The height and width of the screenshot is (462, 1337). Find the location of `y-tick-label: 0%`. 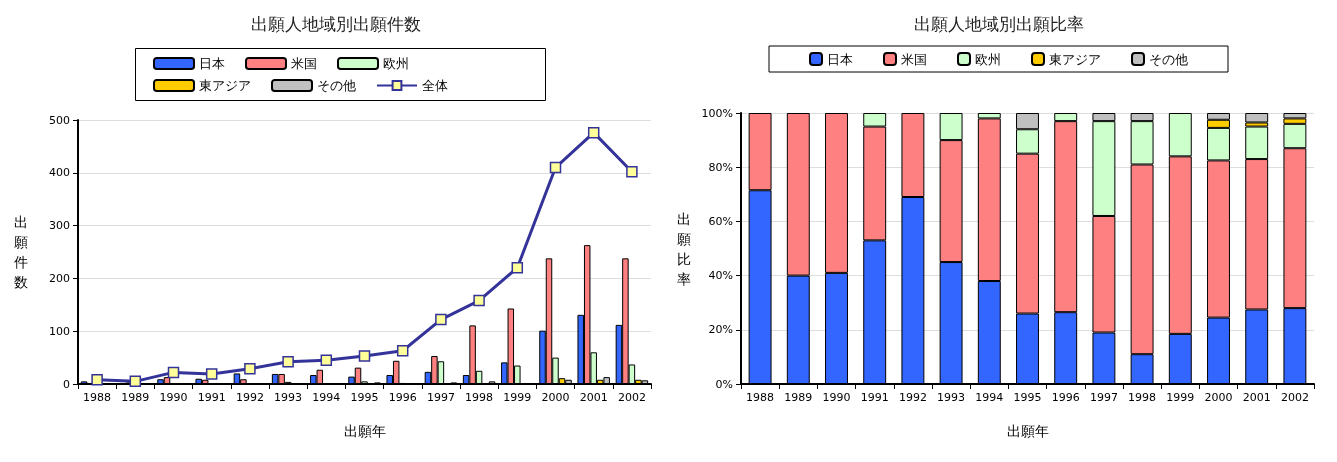

y-tick-label: 0% is located at coordinates (724, 384).